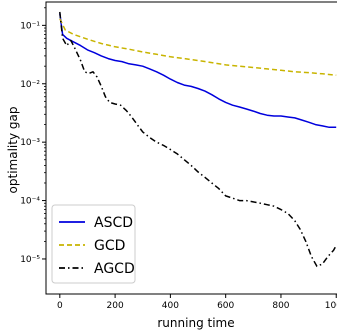 This screenshot has height=333, width=337. Describe the element at coordinates (13, 150) in the screenshot. I see `y-axis-label: optimality gap` at that location.